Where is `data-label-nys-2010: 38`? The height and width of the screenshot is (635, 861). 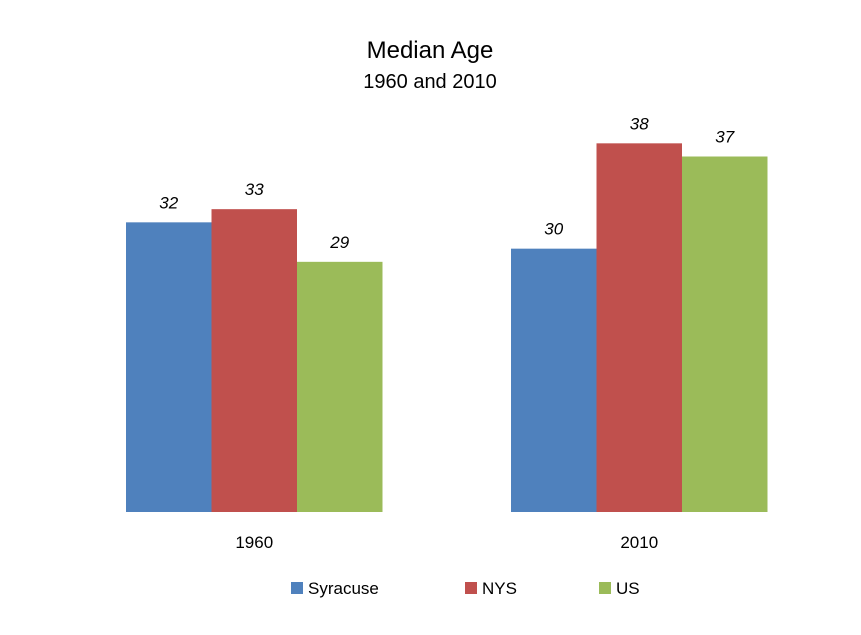
data-label-nys-2010: 38 is located at coordinates (639, 123).